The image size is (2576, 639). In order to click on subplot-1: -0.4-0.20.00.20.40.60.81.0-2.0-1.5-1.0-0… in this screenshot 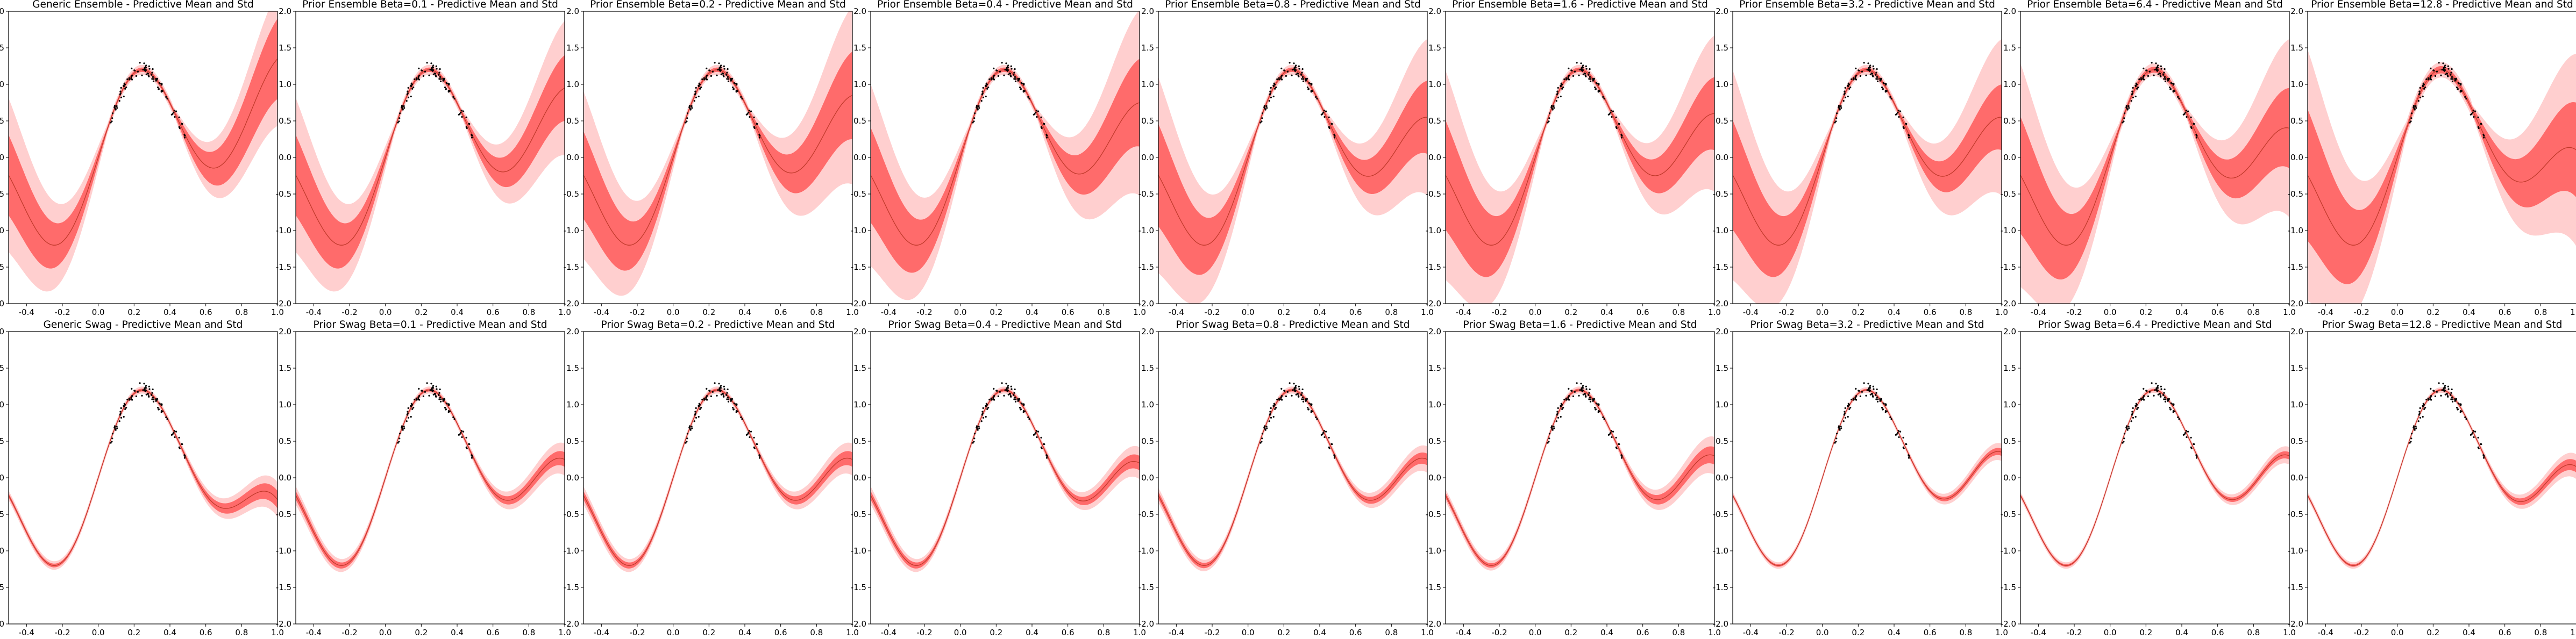, I will do `click(142, 159)`.